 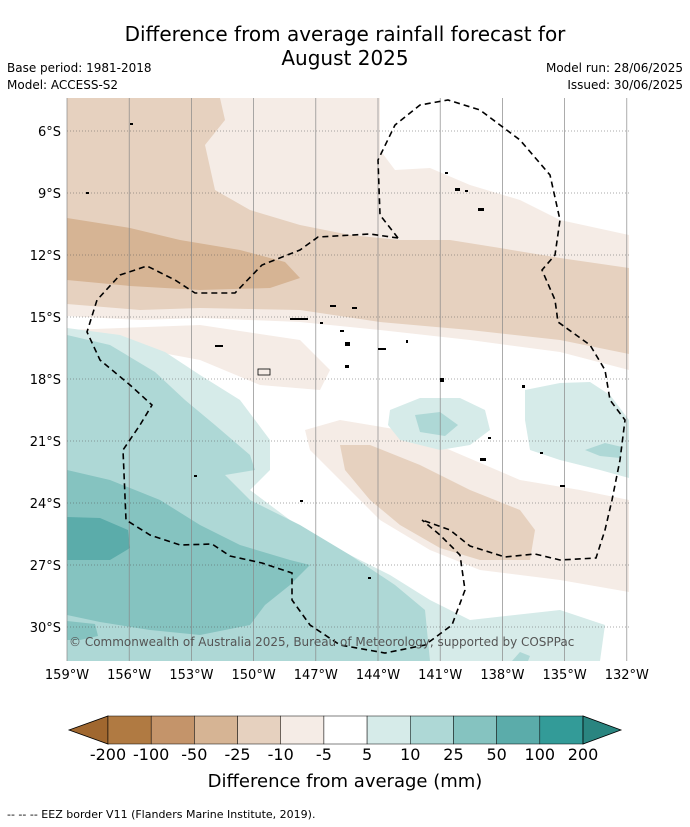 What do you see at coordinates (614, 68) in the screenshot?
I see `model-run: Model run: 28/06/2025` at bounding box center [614, 68].